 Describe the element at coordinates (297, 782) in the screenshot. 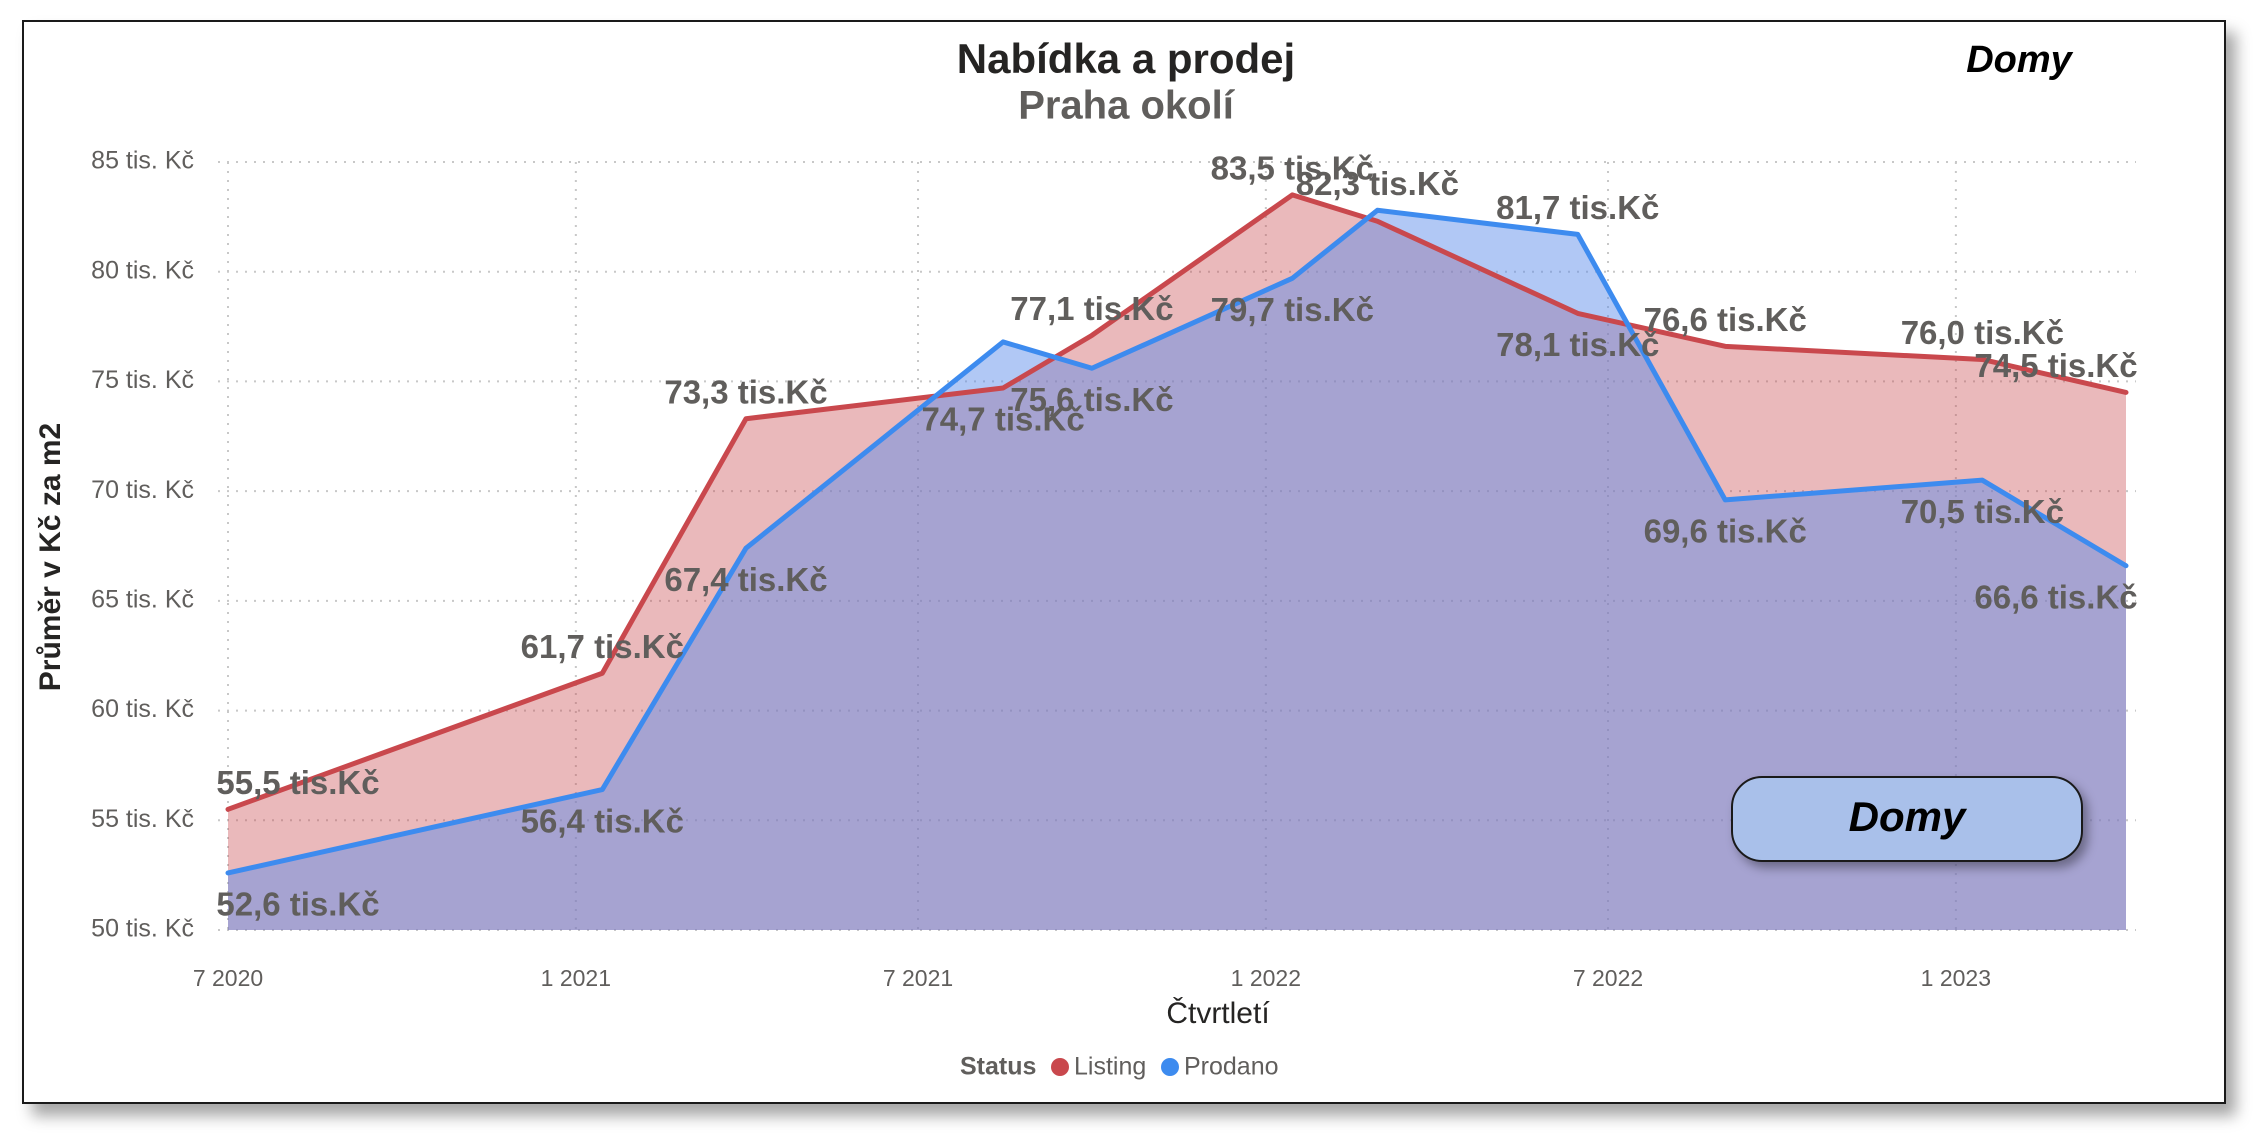

I see `data-label-listing: 55,5 tis.Kč` at that location.